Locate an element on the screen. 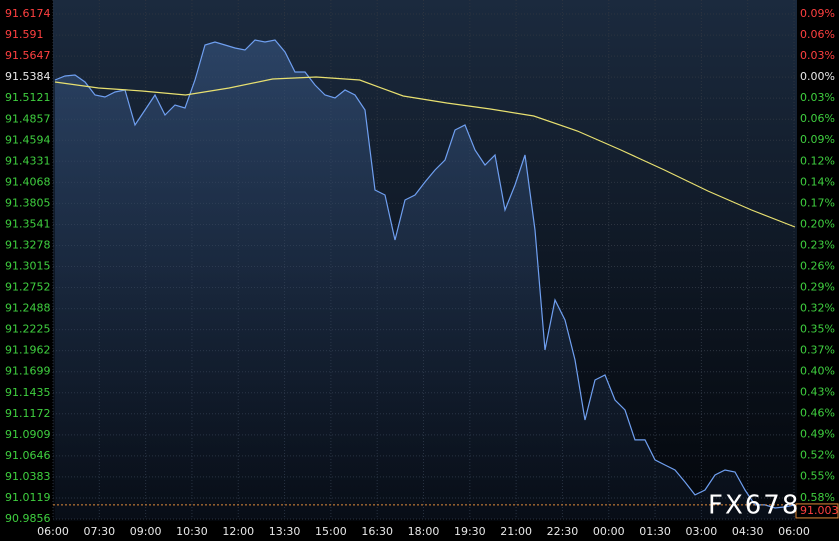  y-tick-label: 91.0119 is located at coordinates (28, 497).